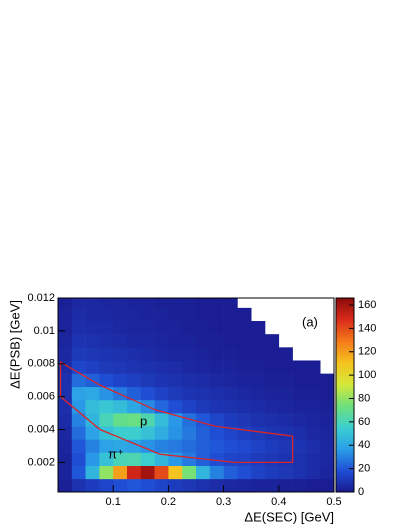 Image resolution: width=411 pixels, height=532 pixels. Describe the element at coordinates (367, 352) in the screenshot. I see `colorbar-tick-label: 120` at that location.